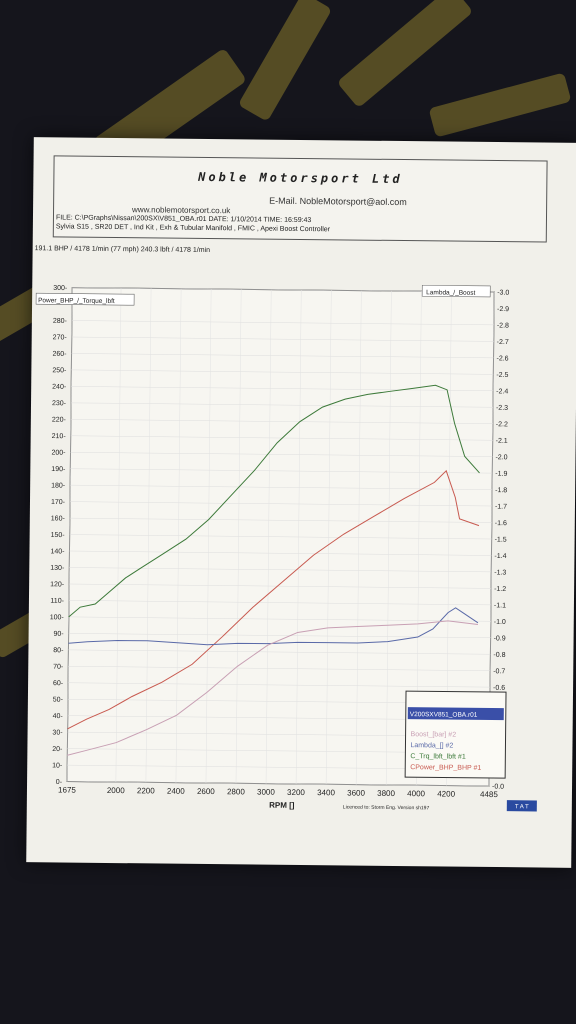 The width and height of the screenshot is (576, 1024). Describe the element at coordinates (59, 387) in the screenshot. I see `y-tick-left: 240-` at that location.